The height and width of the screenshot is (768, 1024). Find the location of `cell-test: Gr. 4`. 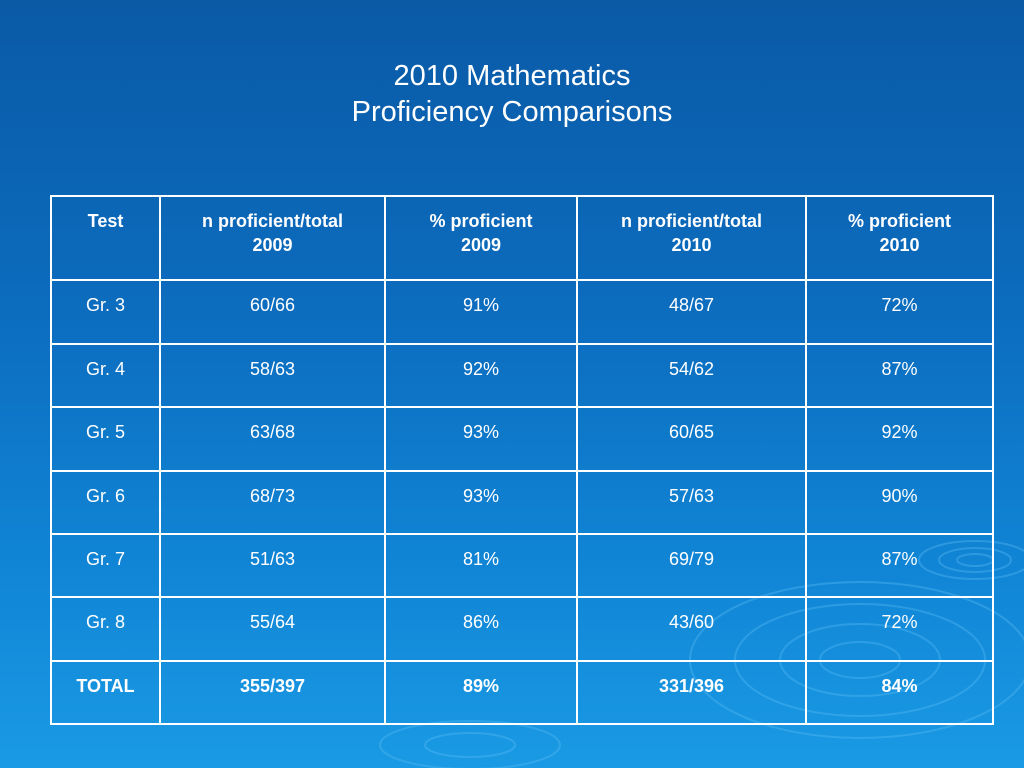

cell-test: Gr. 4 is located at coordinates (105, 375).